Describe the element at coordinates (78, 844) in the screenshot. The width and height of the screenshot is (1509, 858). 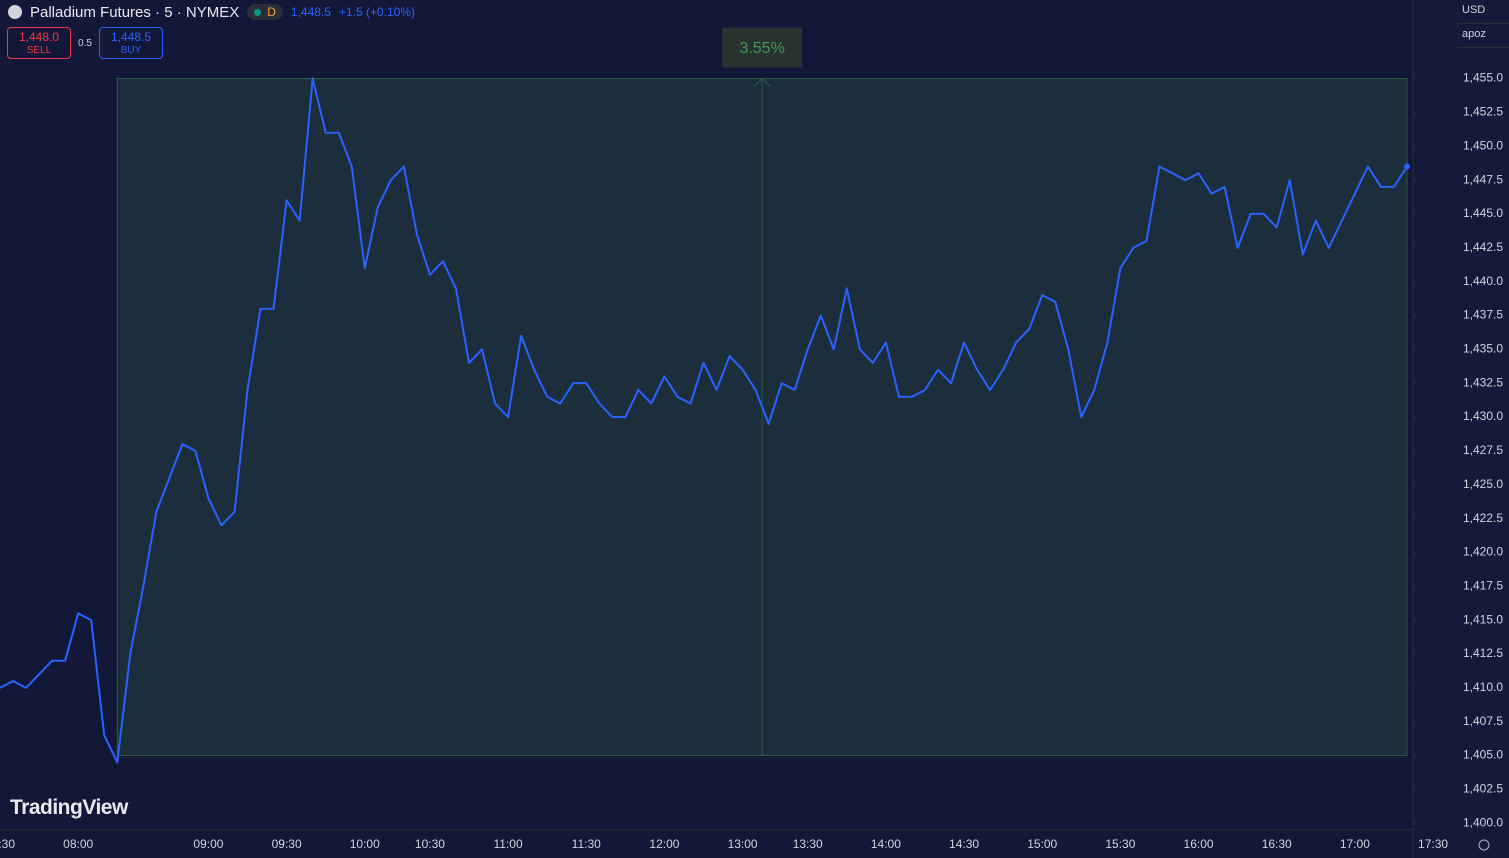
I see `x-tick-label: 08:00` at that location.